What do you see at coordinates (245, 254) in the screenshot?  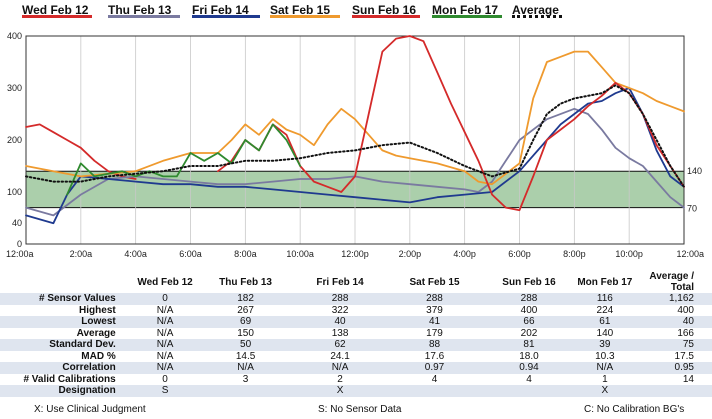 I see `x-tick-label: 8:00a` at bounding box center [245, 254].